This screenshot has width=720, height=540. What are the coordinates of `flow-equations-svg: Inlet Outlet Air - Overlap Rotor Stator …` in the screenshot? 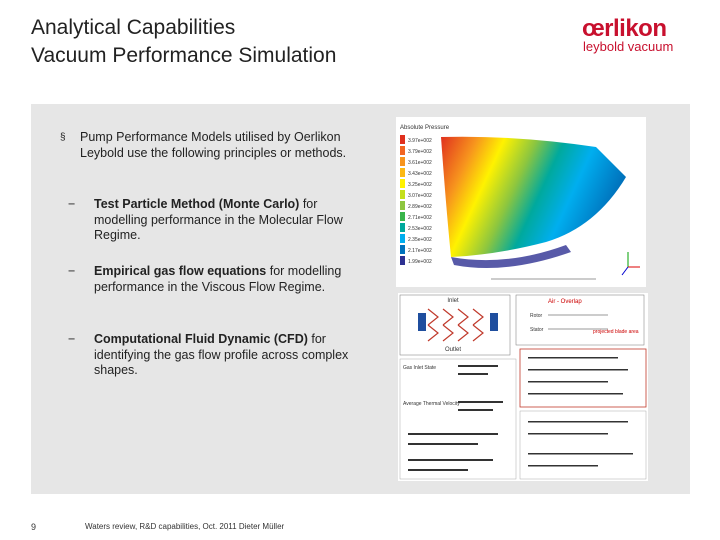 It's located at (523, 387).